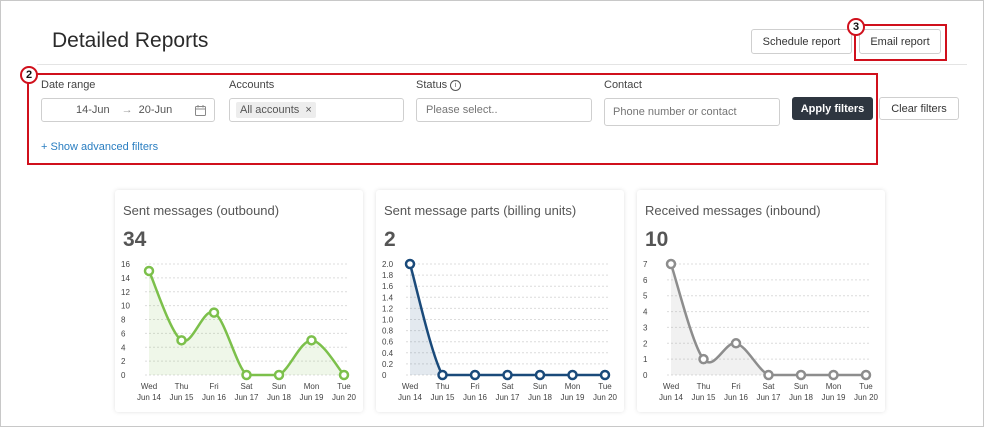  What do you see at coordinates (657, 239) in the screenshot?
I see `card-value: 10` at bounding box center [657, 239].